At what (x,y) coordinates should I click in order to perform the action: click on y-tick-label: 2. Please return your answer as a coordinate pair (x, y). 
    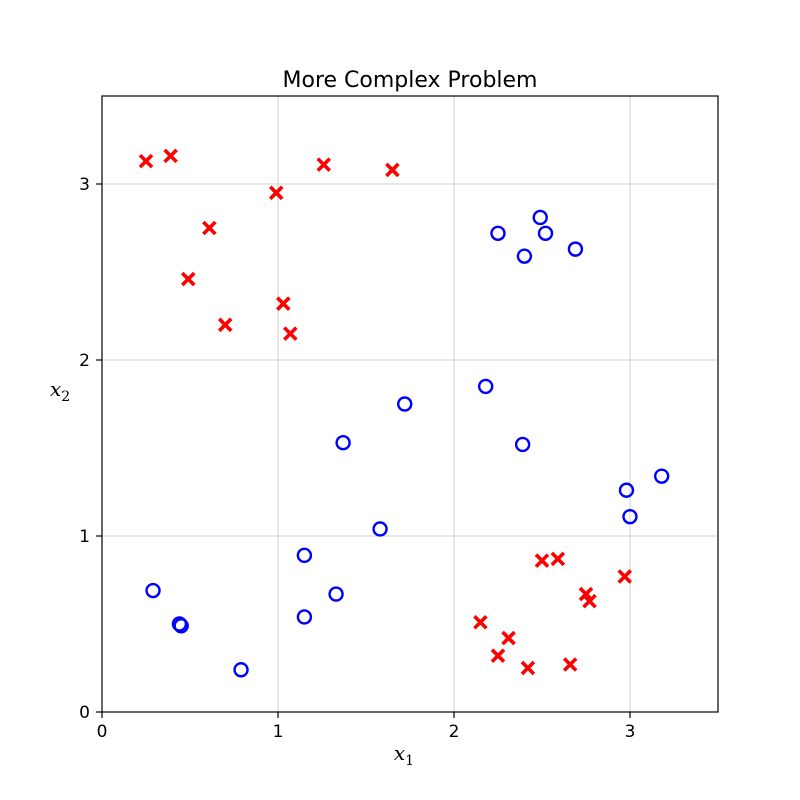
    Looking at the image, I should click on (84, 361).